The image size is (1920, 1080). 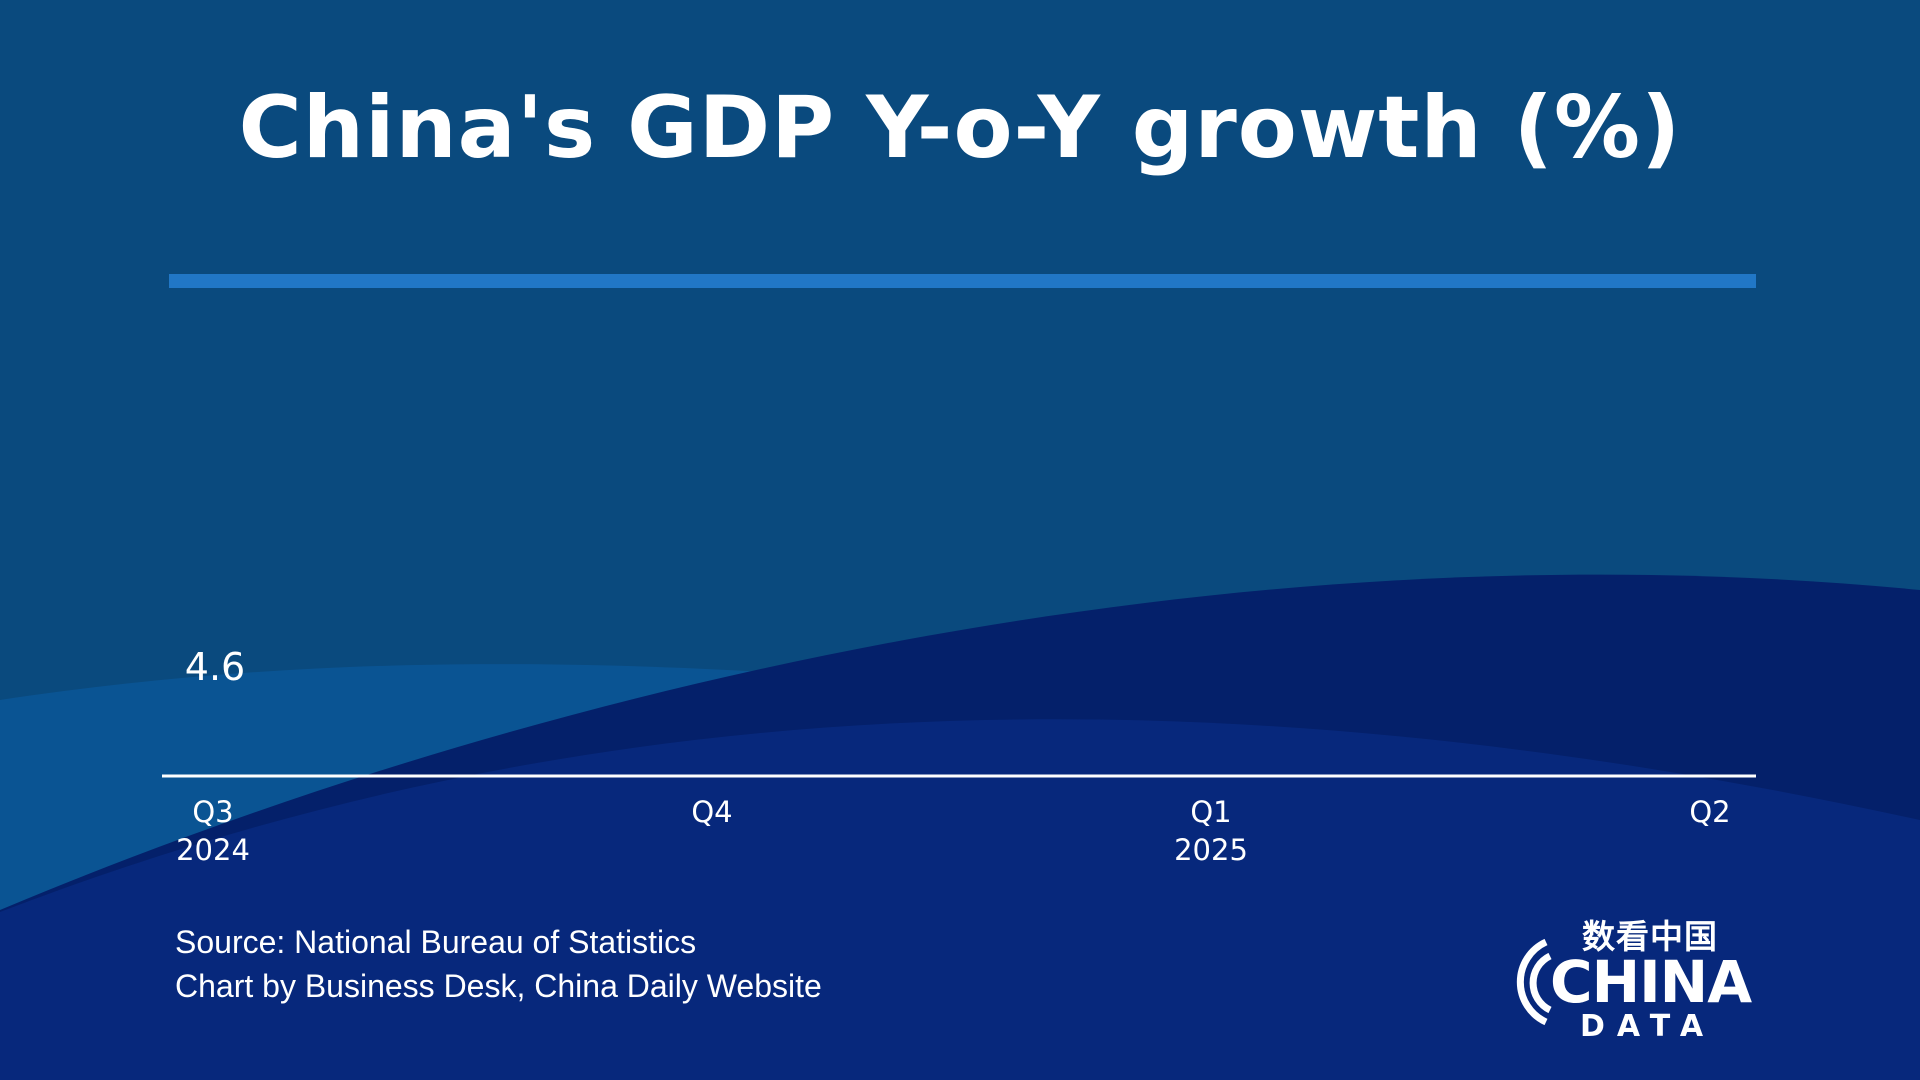 I want to click on data-labels: 4.6, so click(x=215, y=667).